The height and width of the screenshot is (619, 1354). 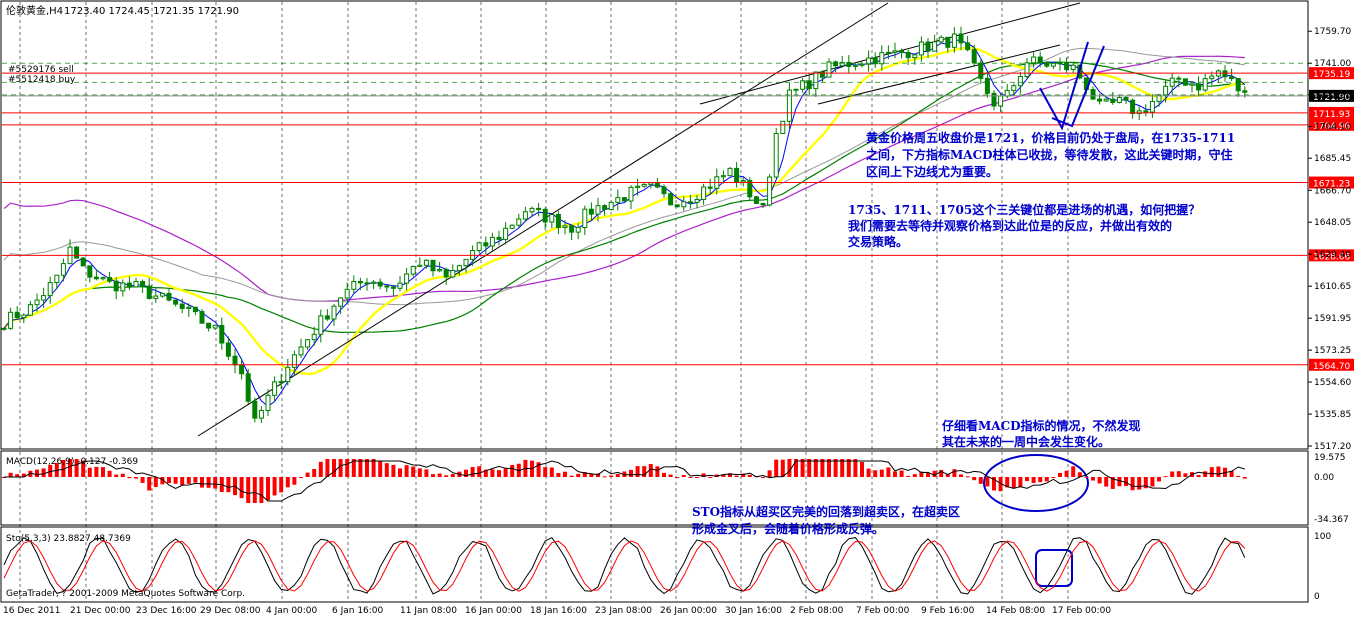 What do you see at coordinates (1332, 191) in the screenshot?
I see `y-tick-label: 1666.70` at bounding box center [1332, 191].